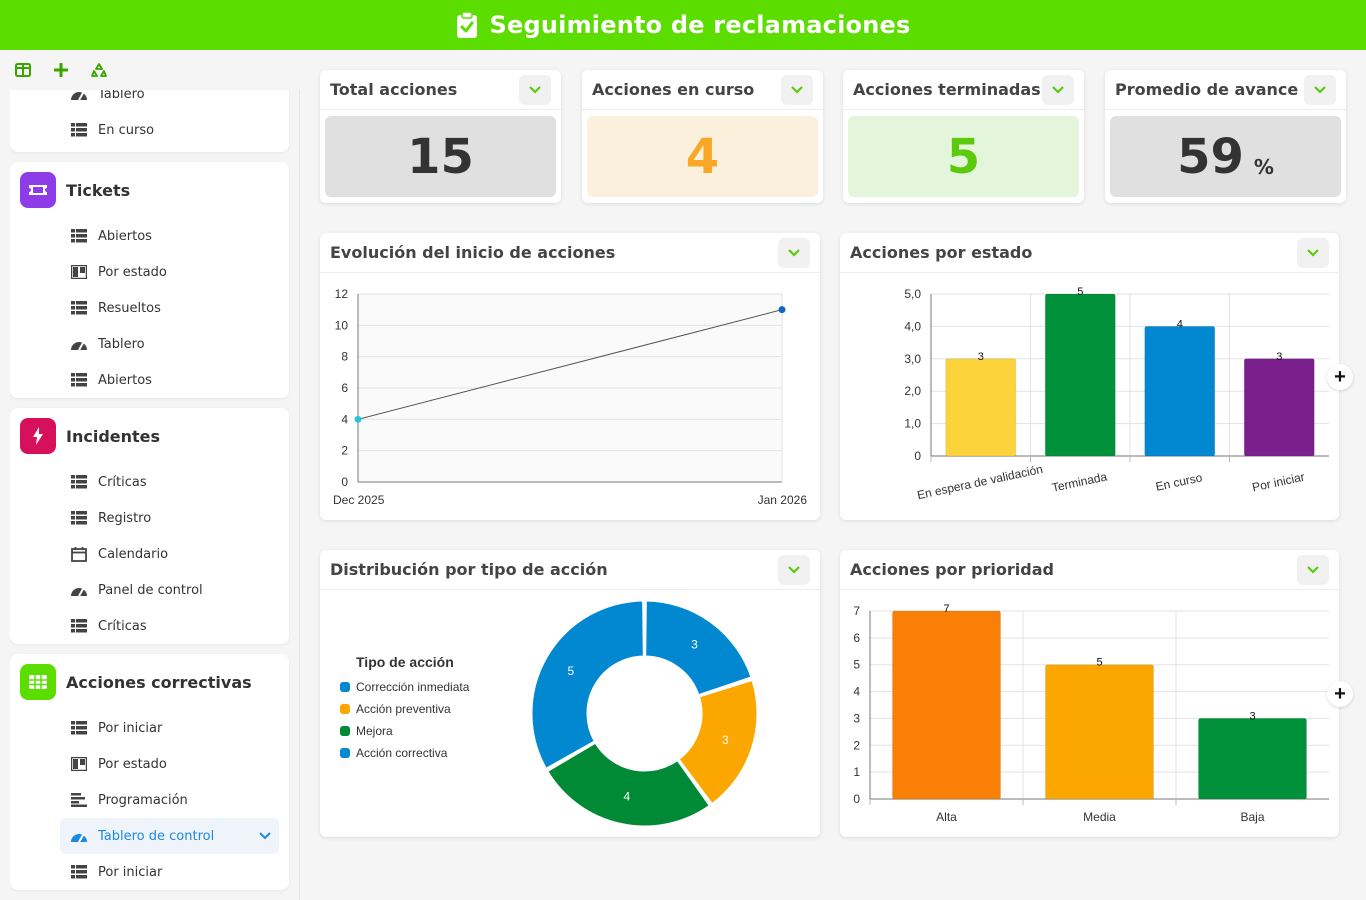 This screenshot has height=900, width=1366. What do you see at coordinates (125, 518) in the screenshot?
I see `sidebar-item-label: Registro` at bounding box center [125, 518].